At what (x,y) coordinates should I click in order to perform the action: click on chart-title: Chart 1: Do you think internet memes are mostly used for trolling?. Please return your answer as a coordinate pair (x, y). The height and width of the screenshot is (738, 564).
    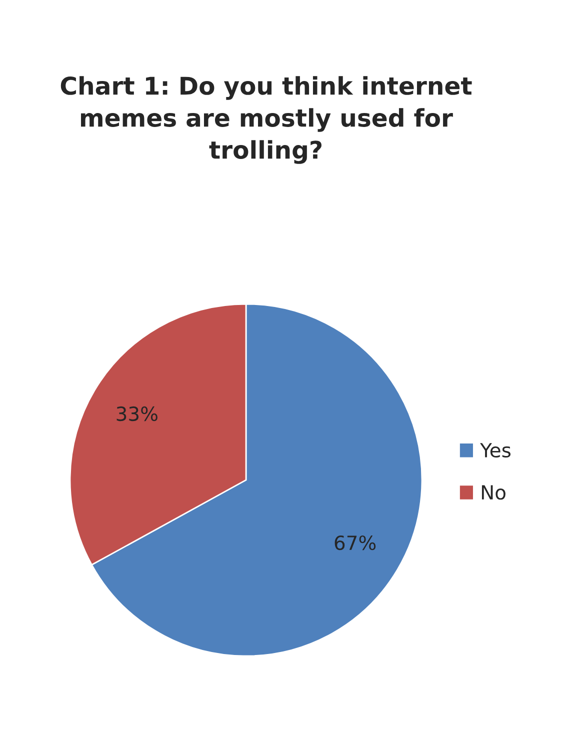
    Looking at the image, I should click on (266, 120).